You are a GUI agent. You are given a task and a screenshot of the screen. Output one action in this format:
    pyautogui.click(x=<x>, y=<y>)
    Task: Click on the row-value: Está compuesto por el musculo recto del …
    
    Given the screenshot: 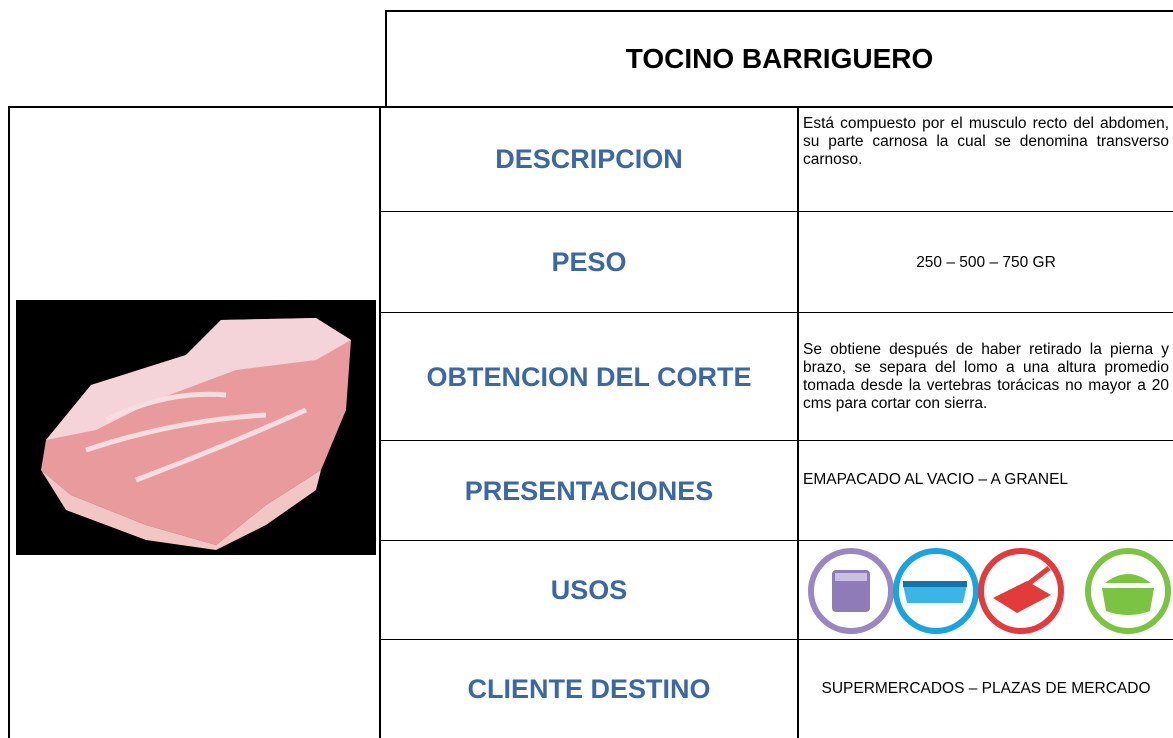 What is the action you would take?
    pyautogui.click(x=986, y=163)
    